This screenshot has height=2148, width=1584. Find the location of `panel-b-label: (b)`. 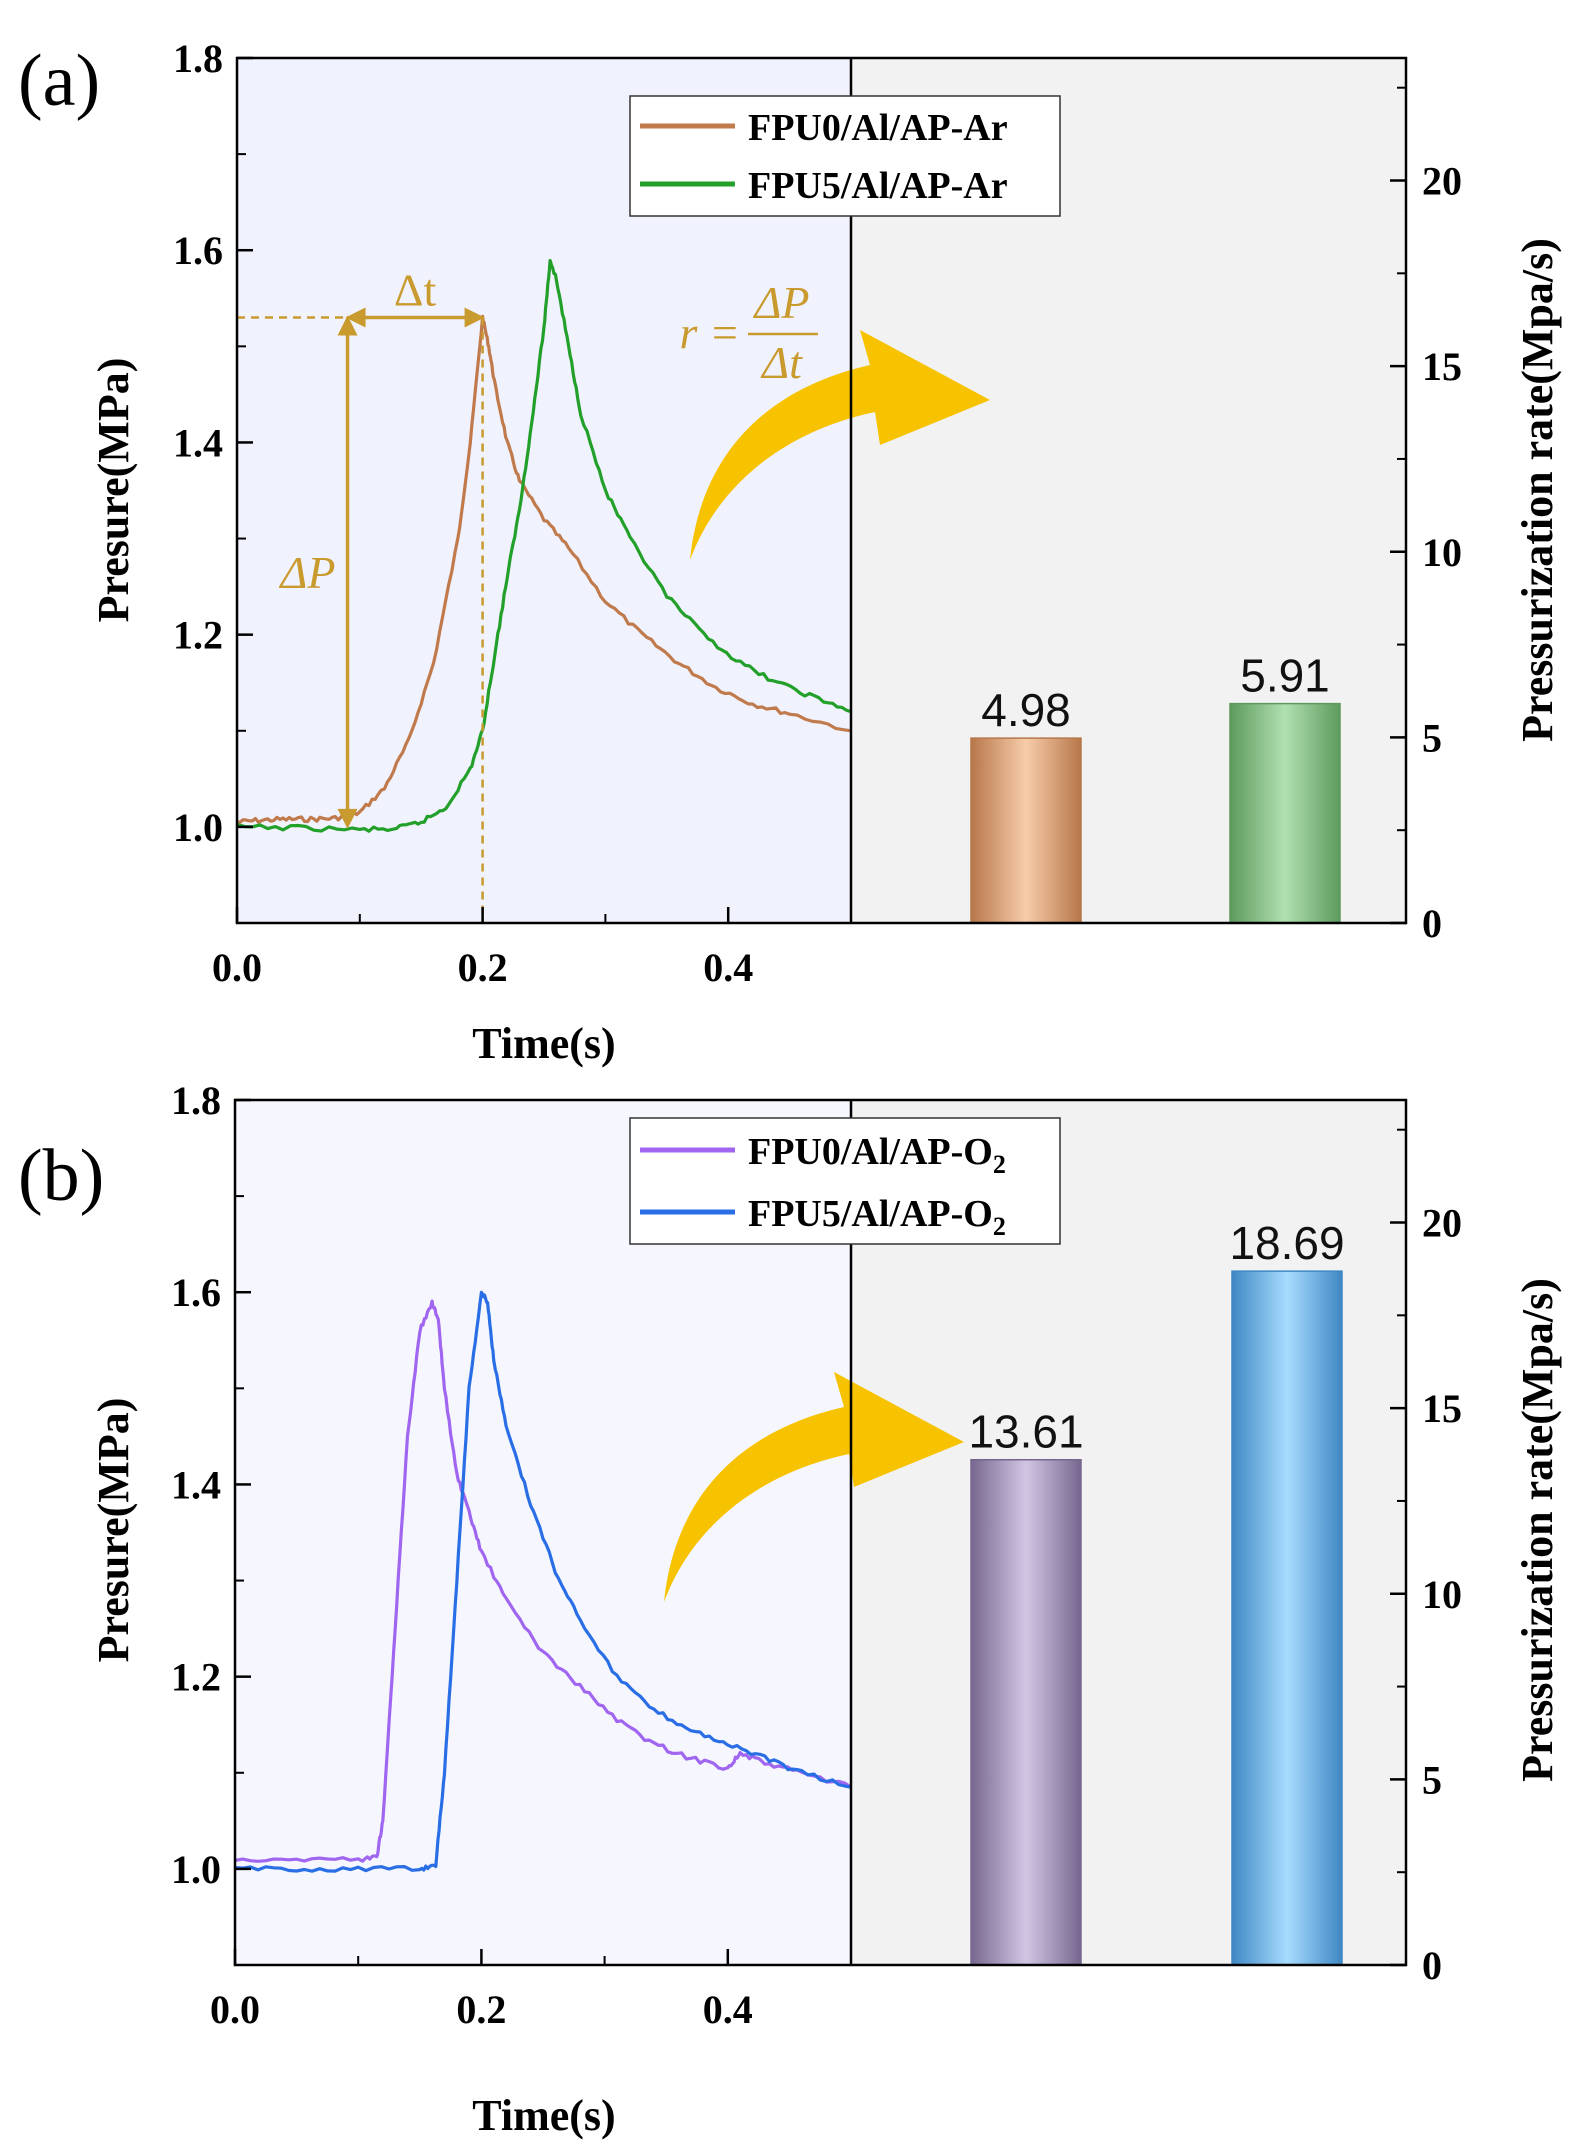

panel-b-label: (b) is located at coordinates (61, 1176).